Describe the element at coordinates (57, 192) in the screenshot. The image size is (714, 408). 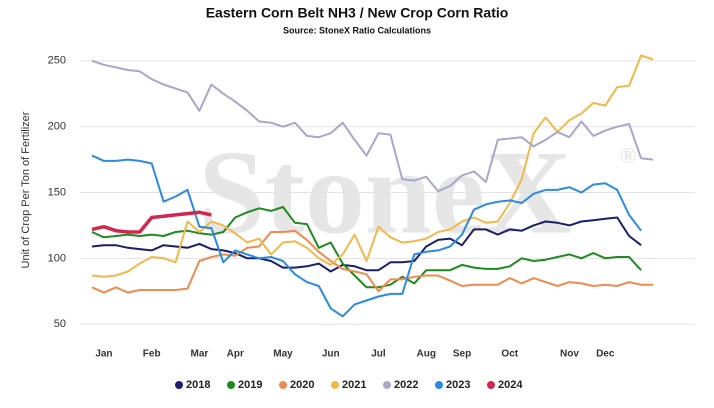
I see `y-tick-label: 150` at that location.